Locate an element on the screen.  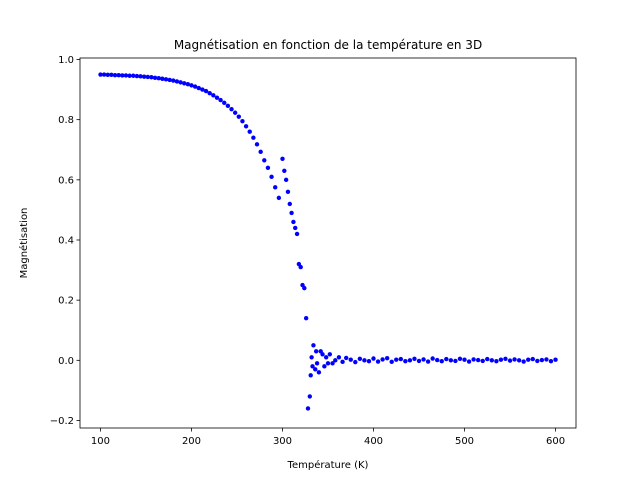
y-tick-label: 0.2 is located at coordinates (66, 301).